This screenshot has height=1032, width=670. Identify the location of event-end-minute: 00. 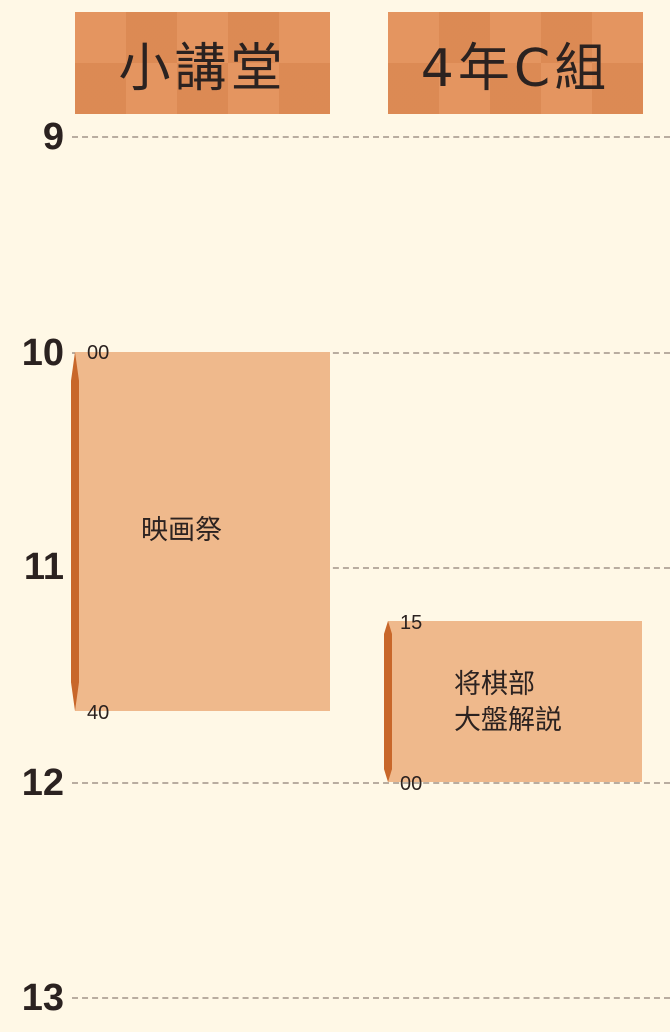
(411, 784).